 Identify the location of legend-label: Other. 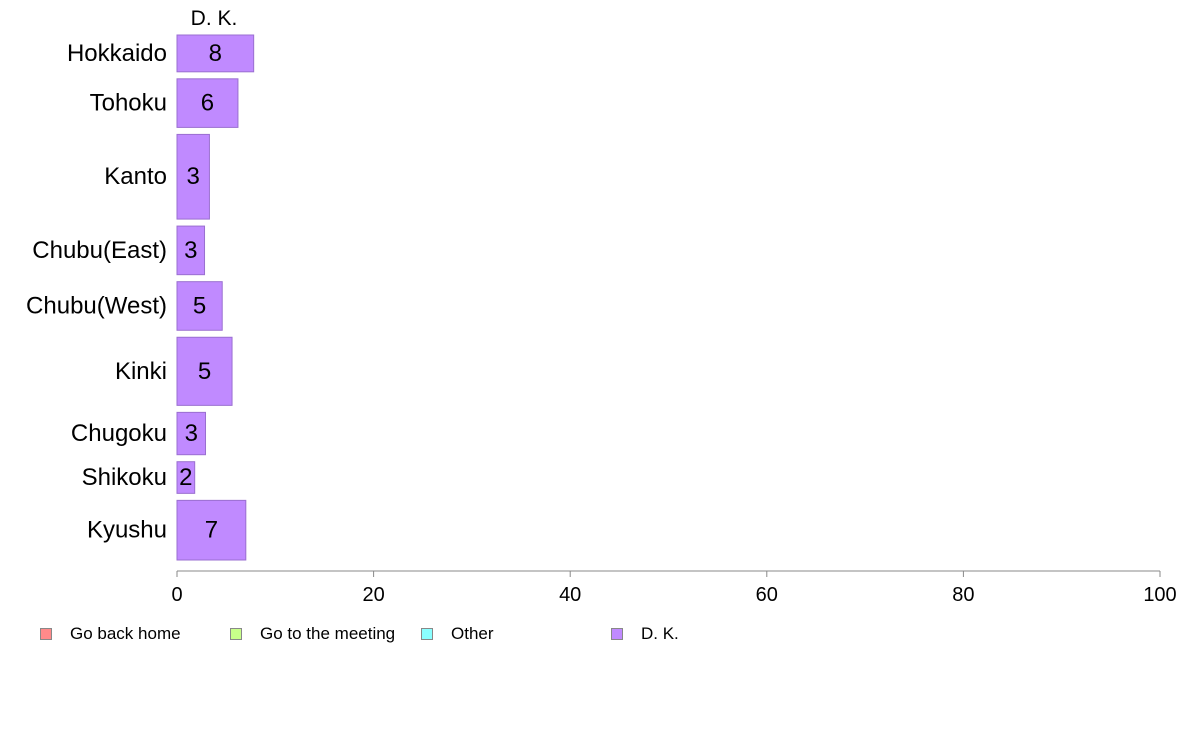
(472, 633).